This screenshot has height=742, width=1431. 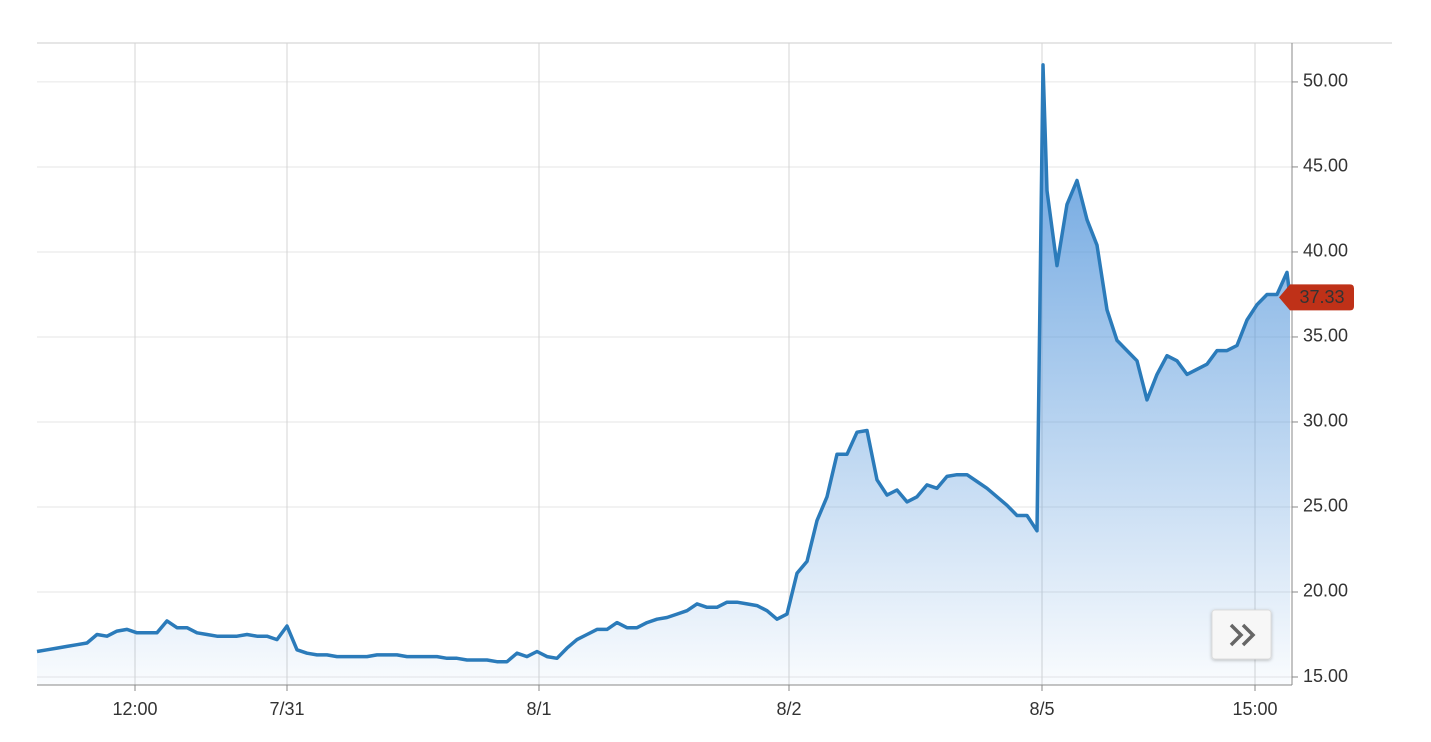 What do you see at coordinates (1325, 251) in the screenshot?
I see `y-tick-label: 40.00` at bounding box center [1325, 251].